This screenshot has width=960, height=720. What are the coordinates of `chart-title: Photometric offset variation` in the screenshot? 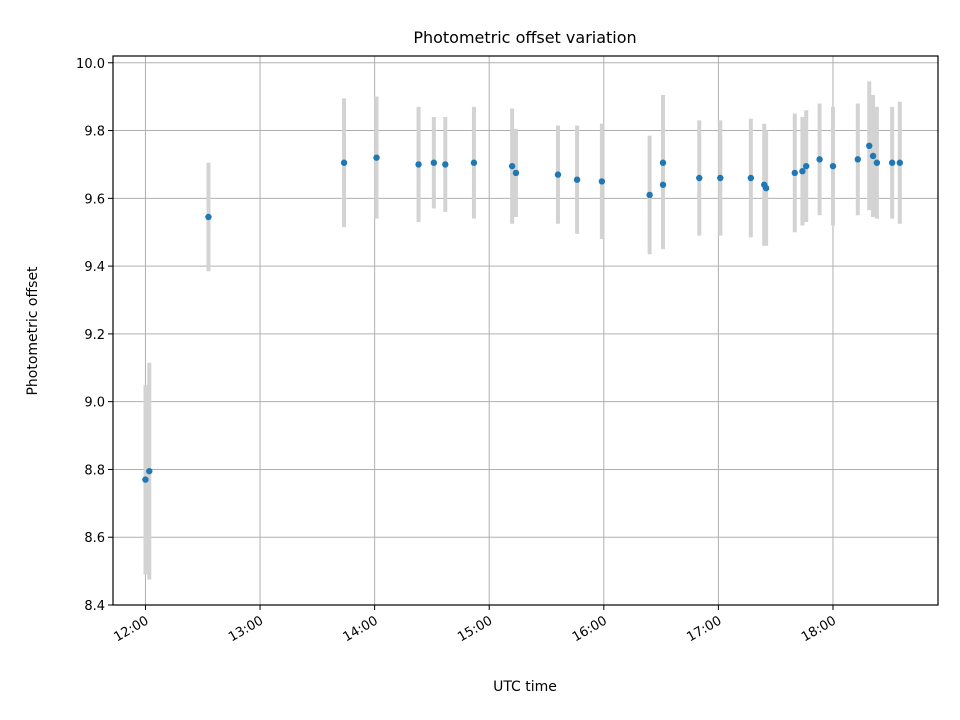 It's located at (524, 37).